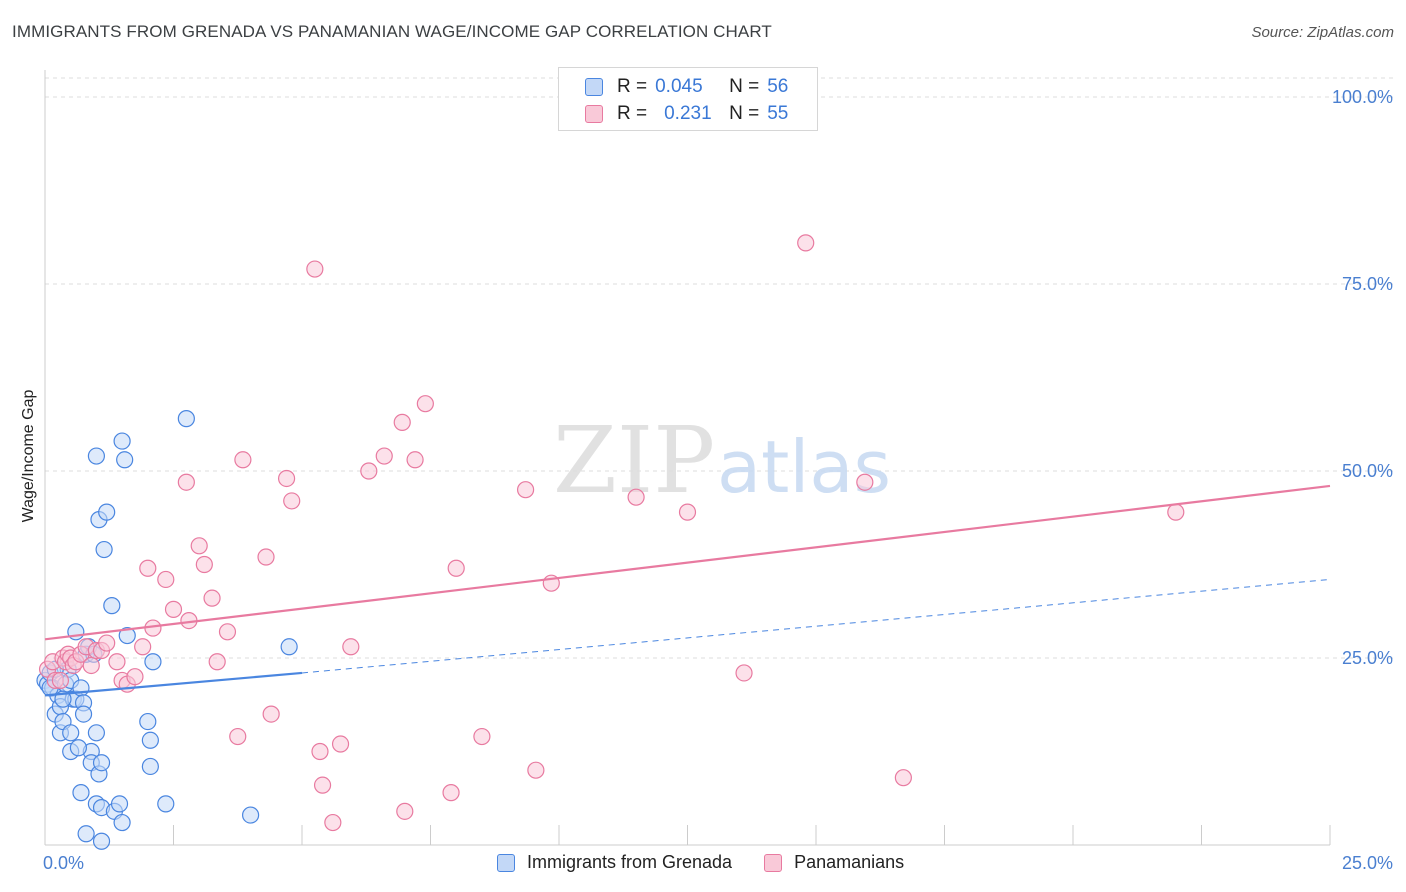 Image resolution: width=1406 pixels, height=892 pixels. I want to click on legend-swatch-panamanians, so click(594, 114).